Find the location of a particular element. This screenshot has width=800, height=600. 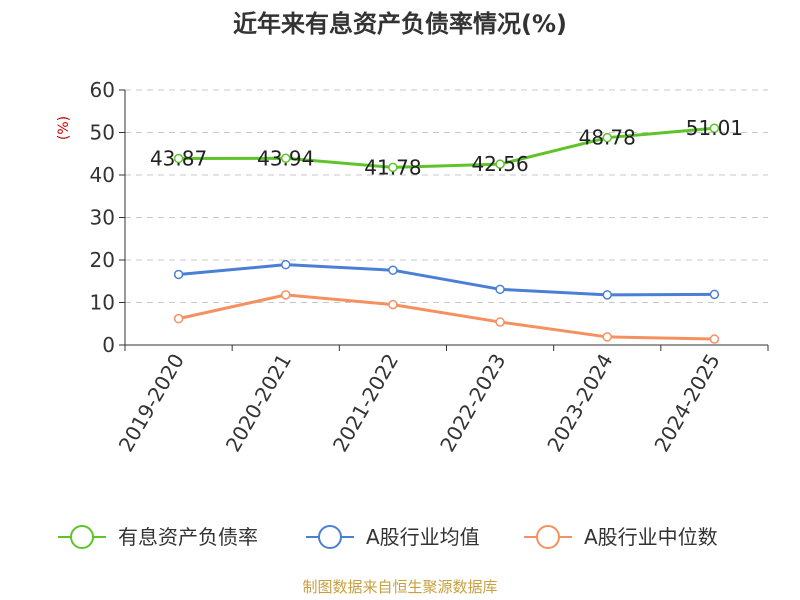

data-label: 43.94 is located at coordinates (285, 158).